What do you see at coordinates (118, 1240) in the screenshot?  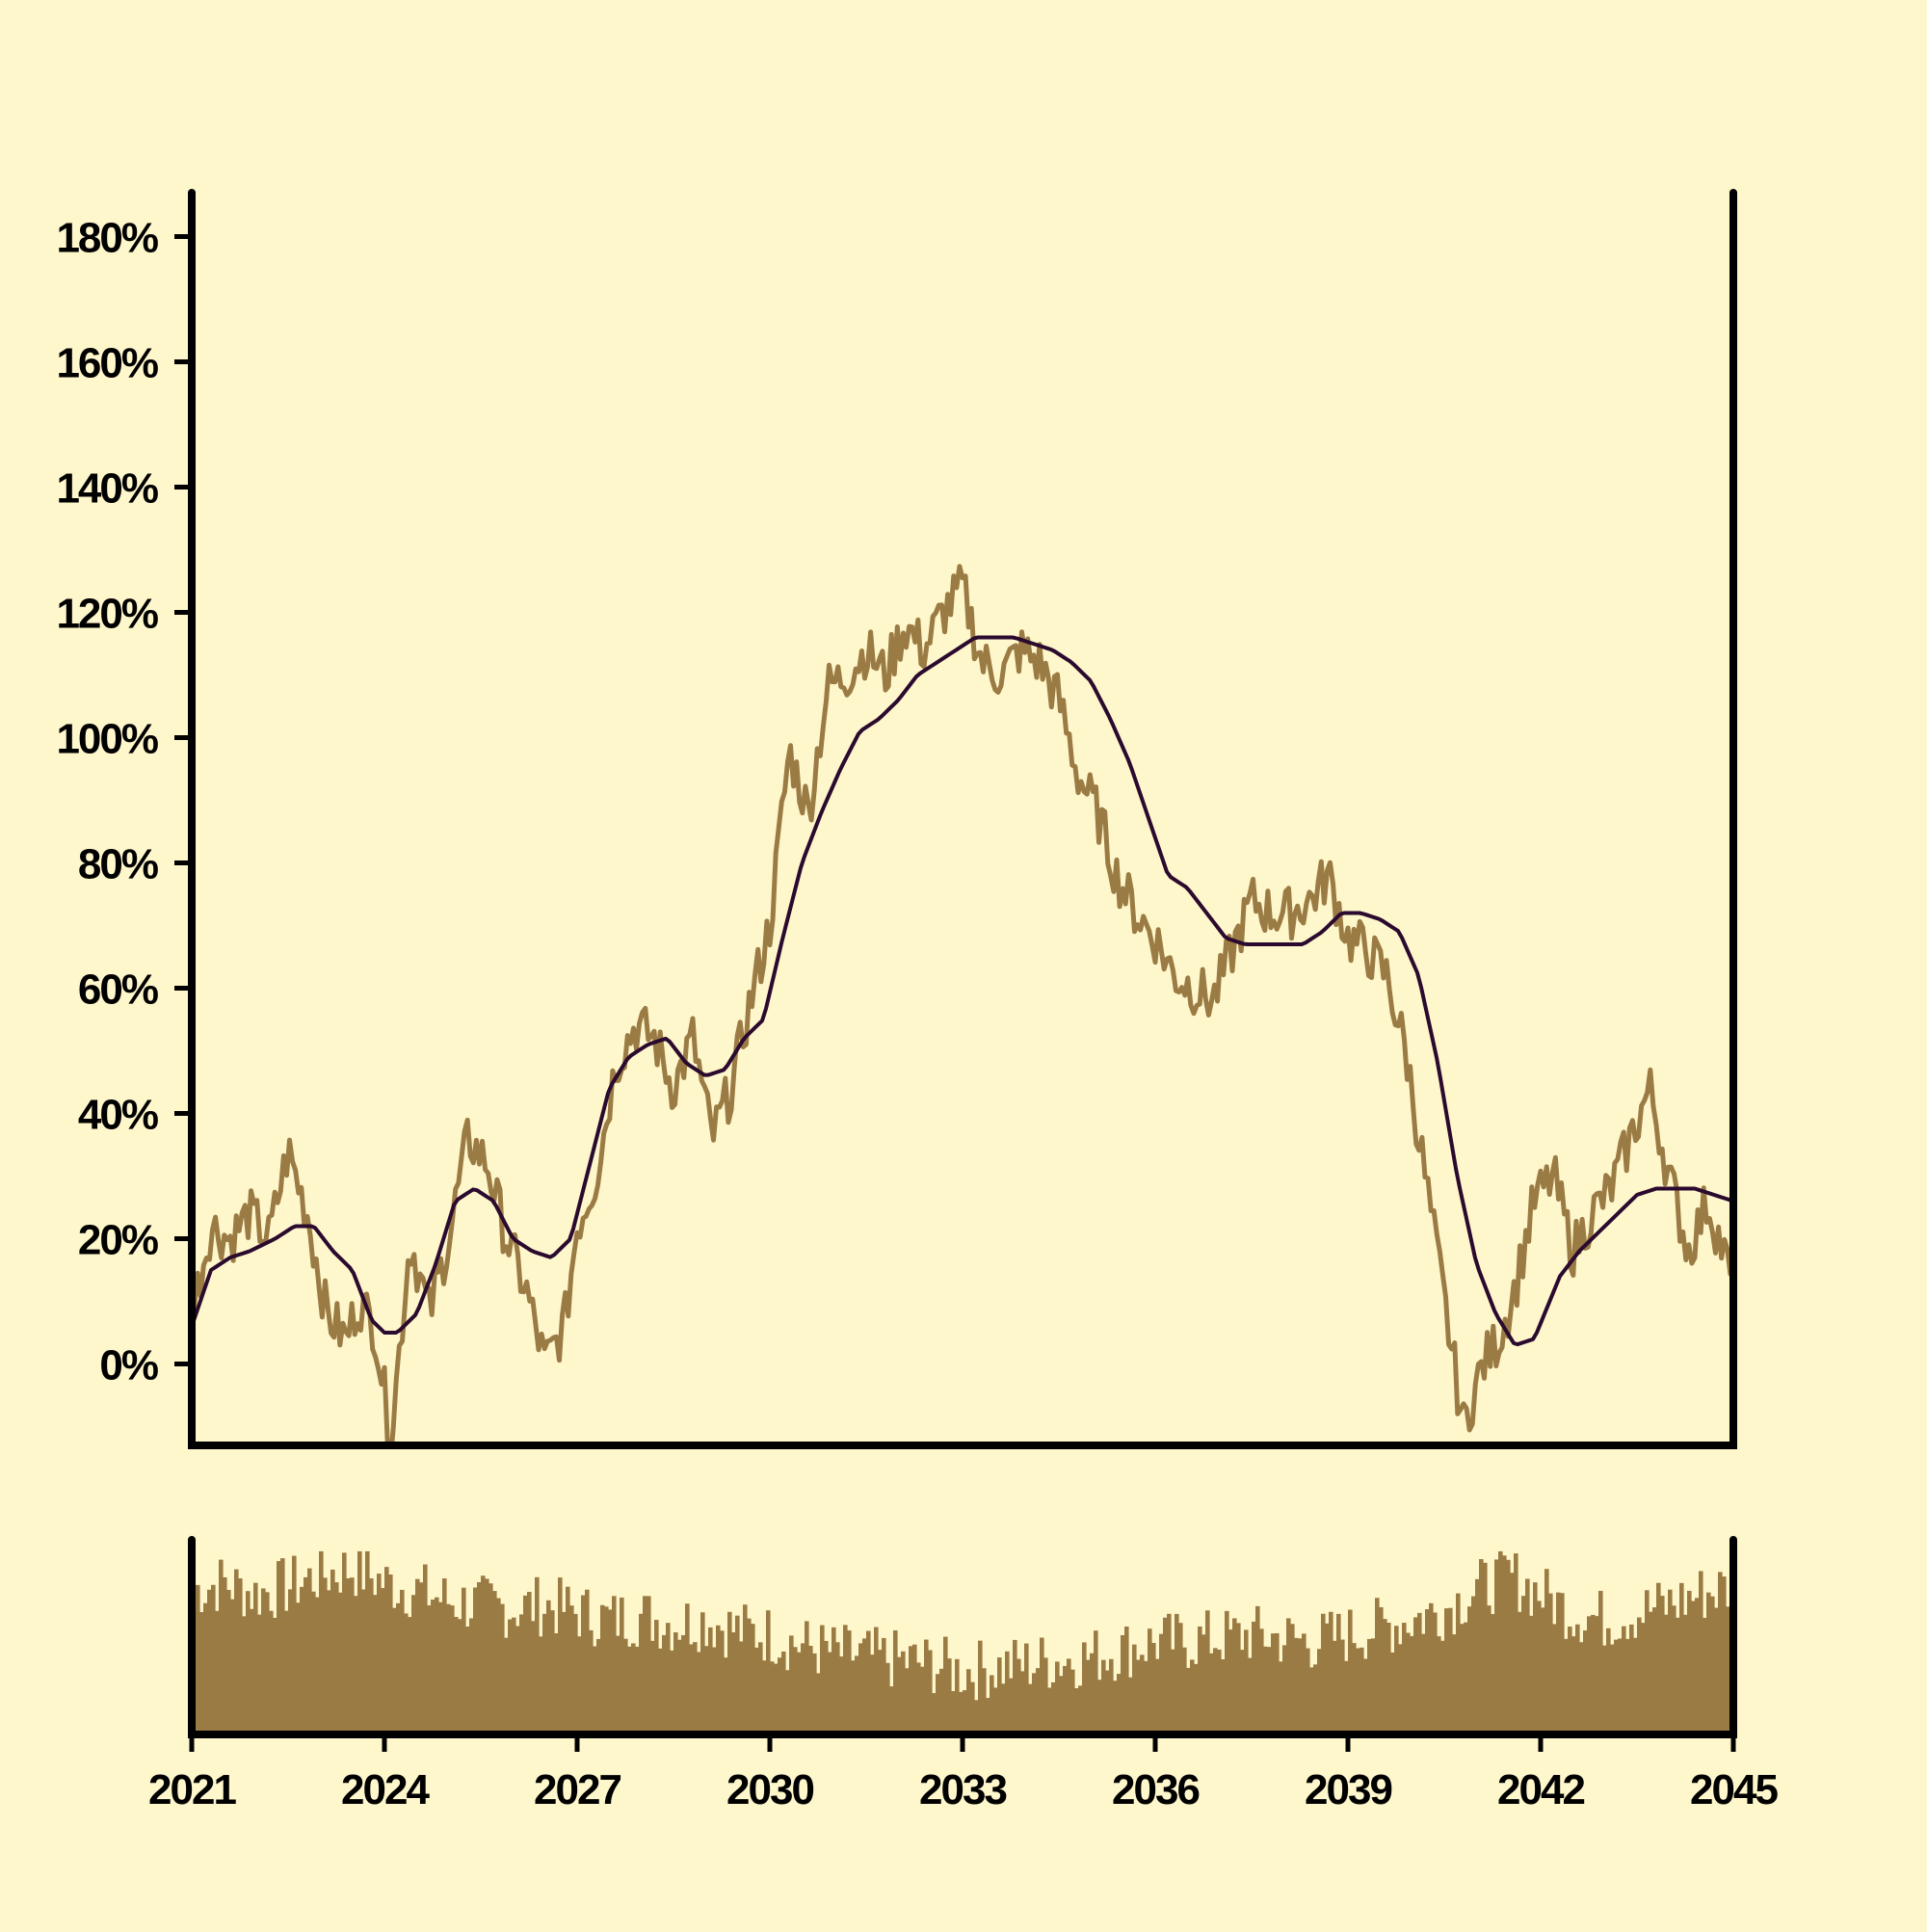 I see `y-tick-label: 20%` at bounding box center [118, 1240].